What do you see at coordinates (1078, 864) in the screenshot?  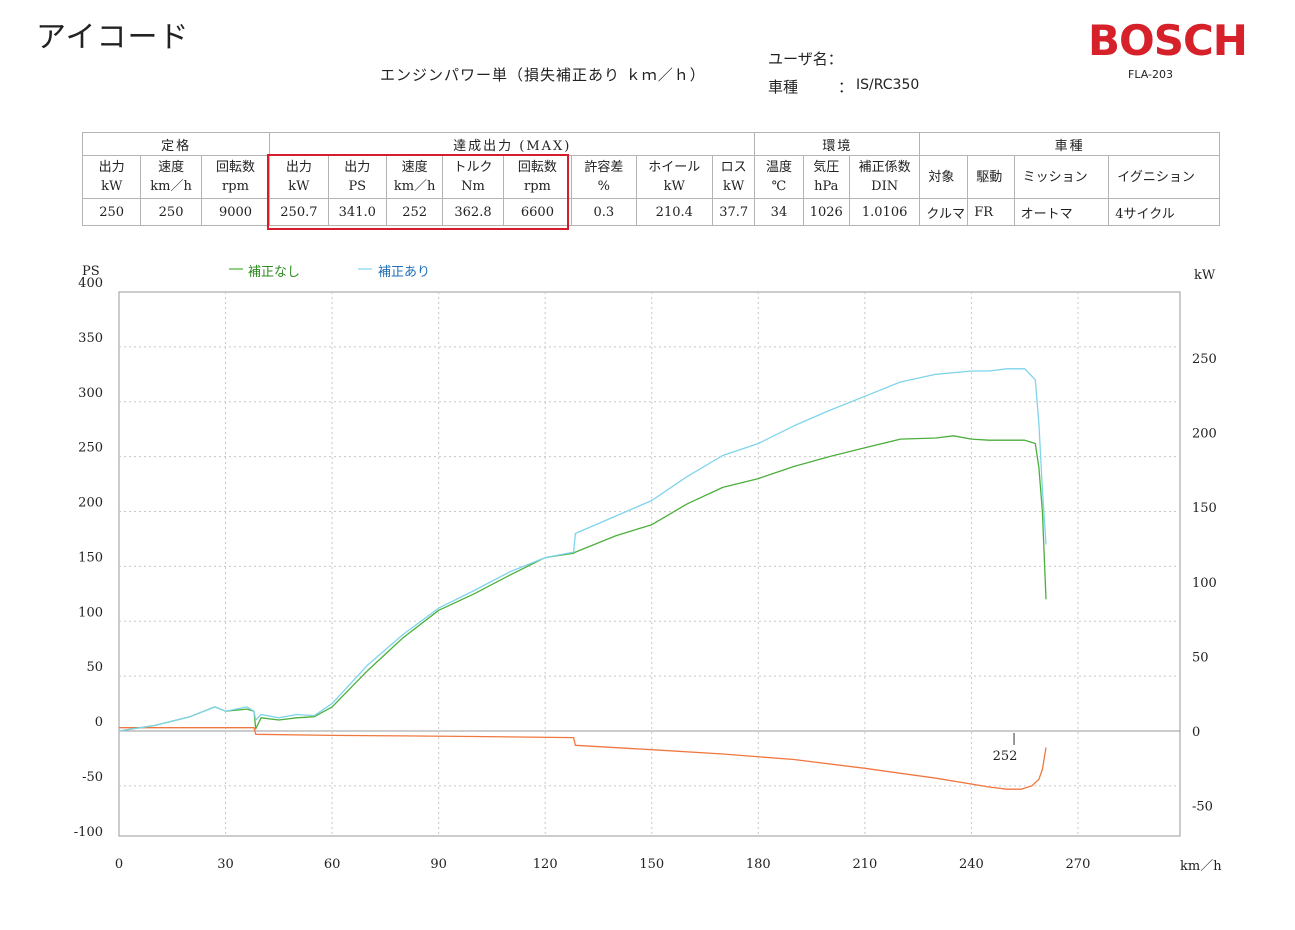 I see `x-tick-label: 270` at bounding box center [1078, 864].